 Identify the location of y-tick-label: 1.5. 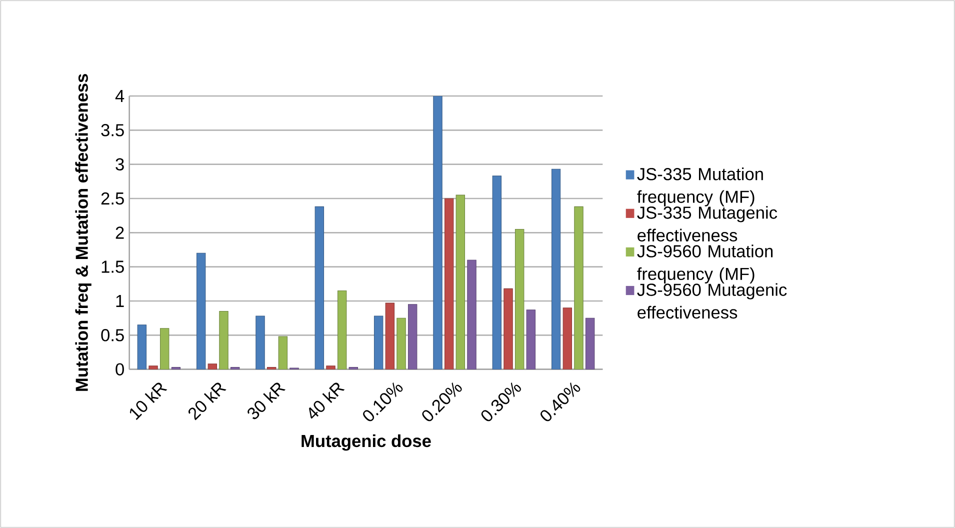
(113, 266).